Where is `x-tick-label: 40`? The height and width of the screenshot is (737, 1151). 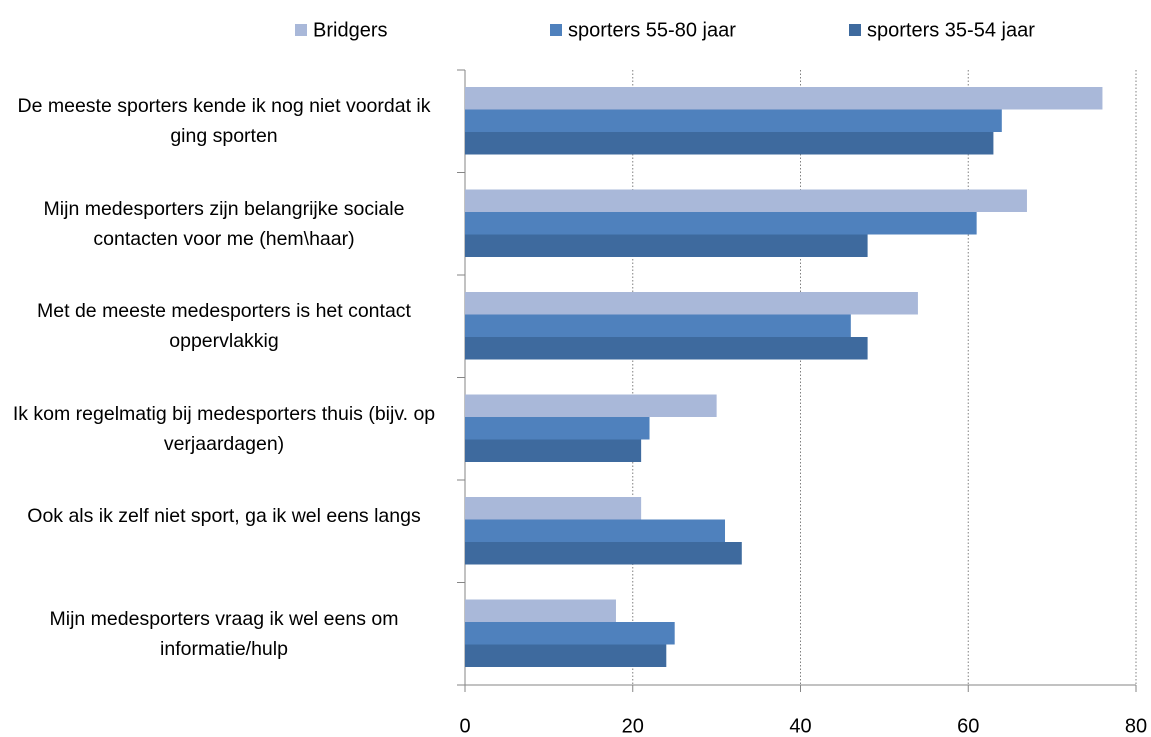 x-tick-label: 40 is located at coordinates (800, 726).